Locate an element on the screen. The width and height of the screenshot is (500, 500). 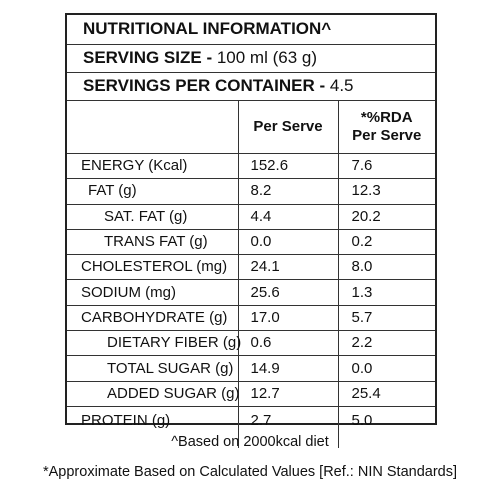
per-serve-value: 17.0 is located at coordinates (288, 318).